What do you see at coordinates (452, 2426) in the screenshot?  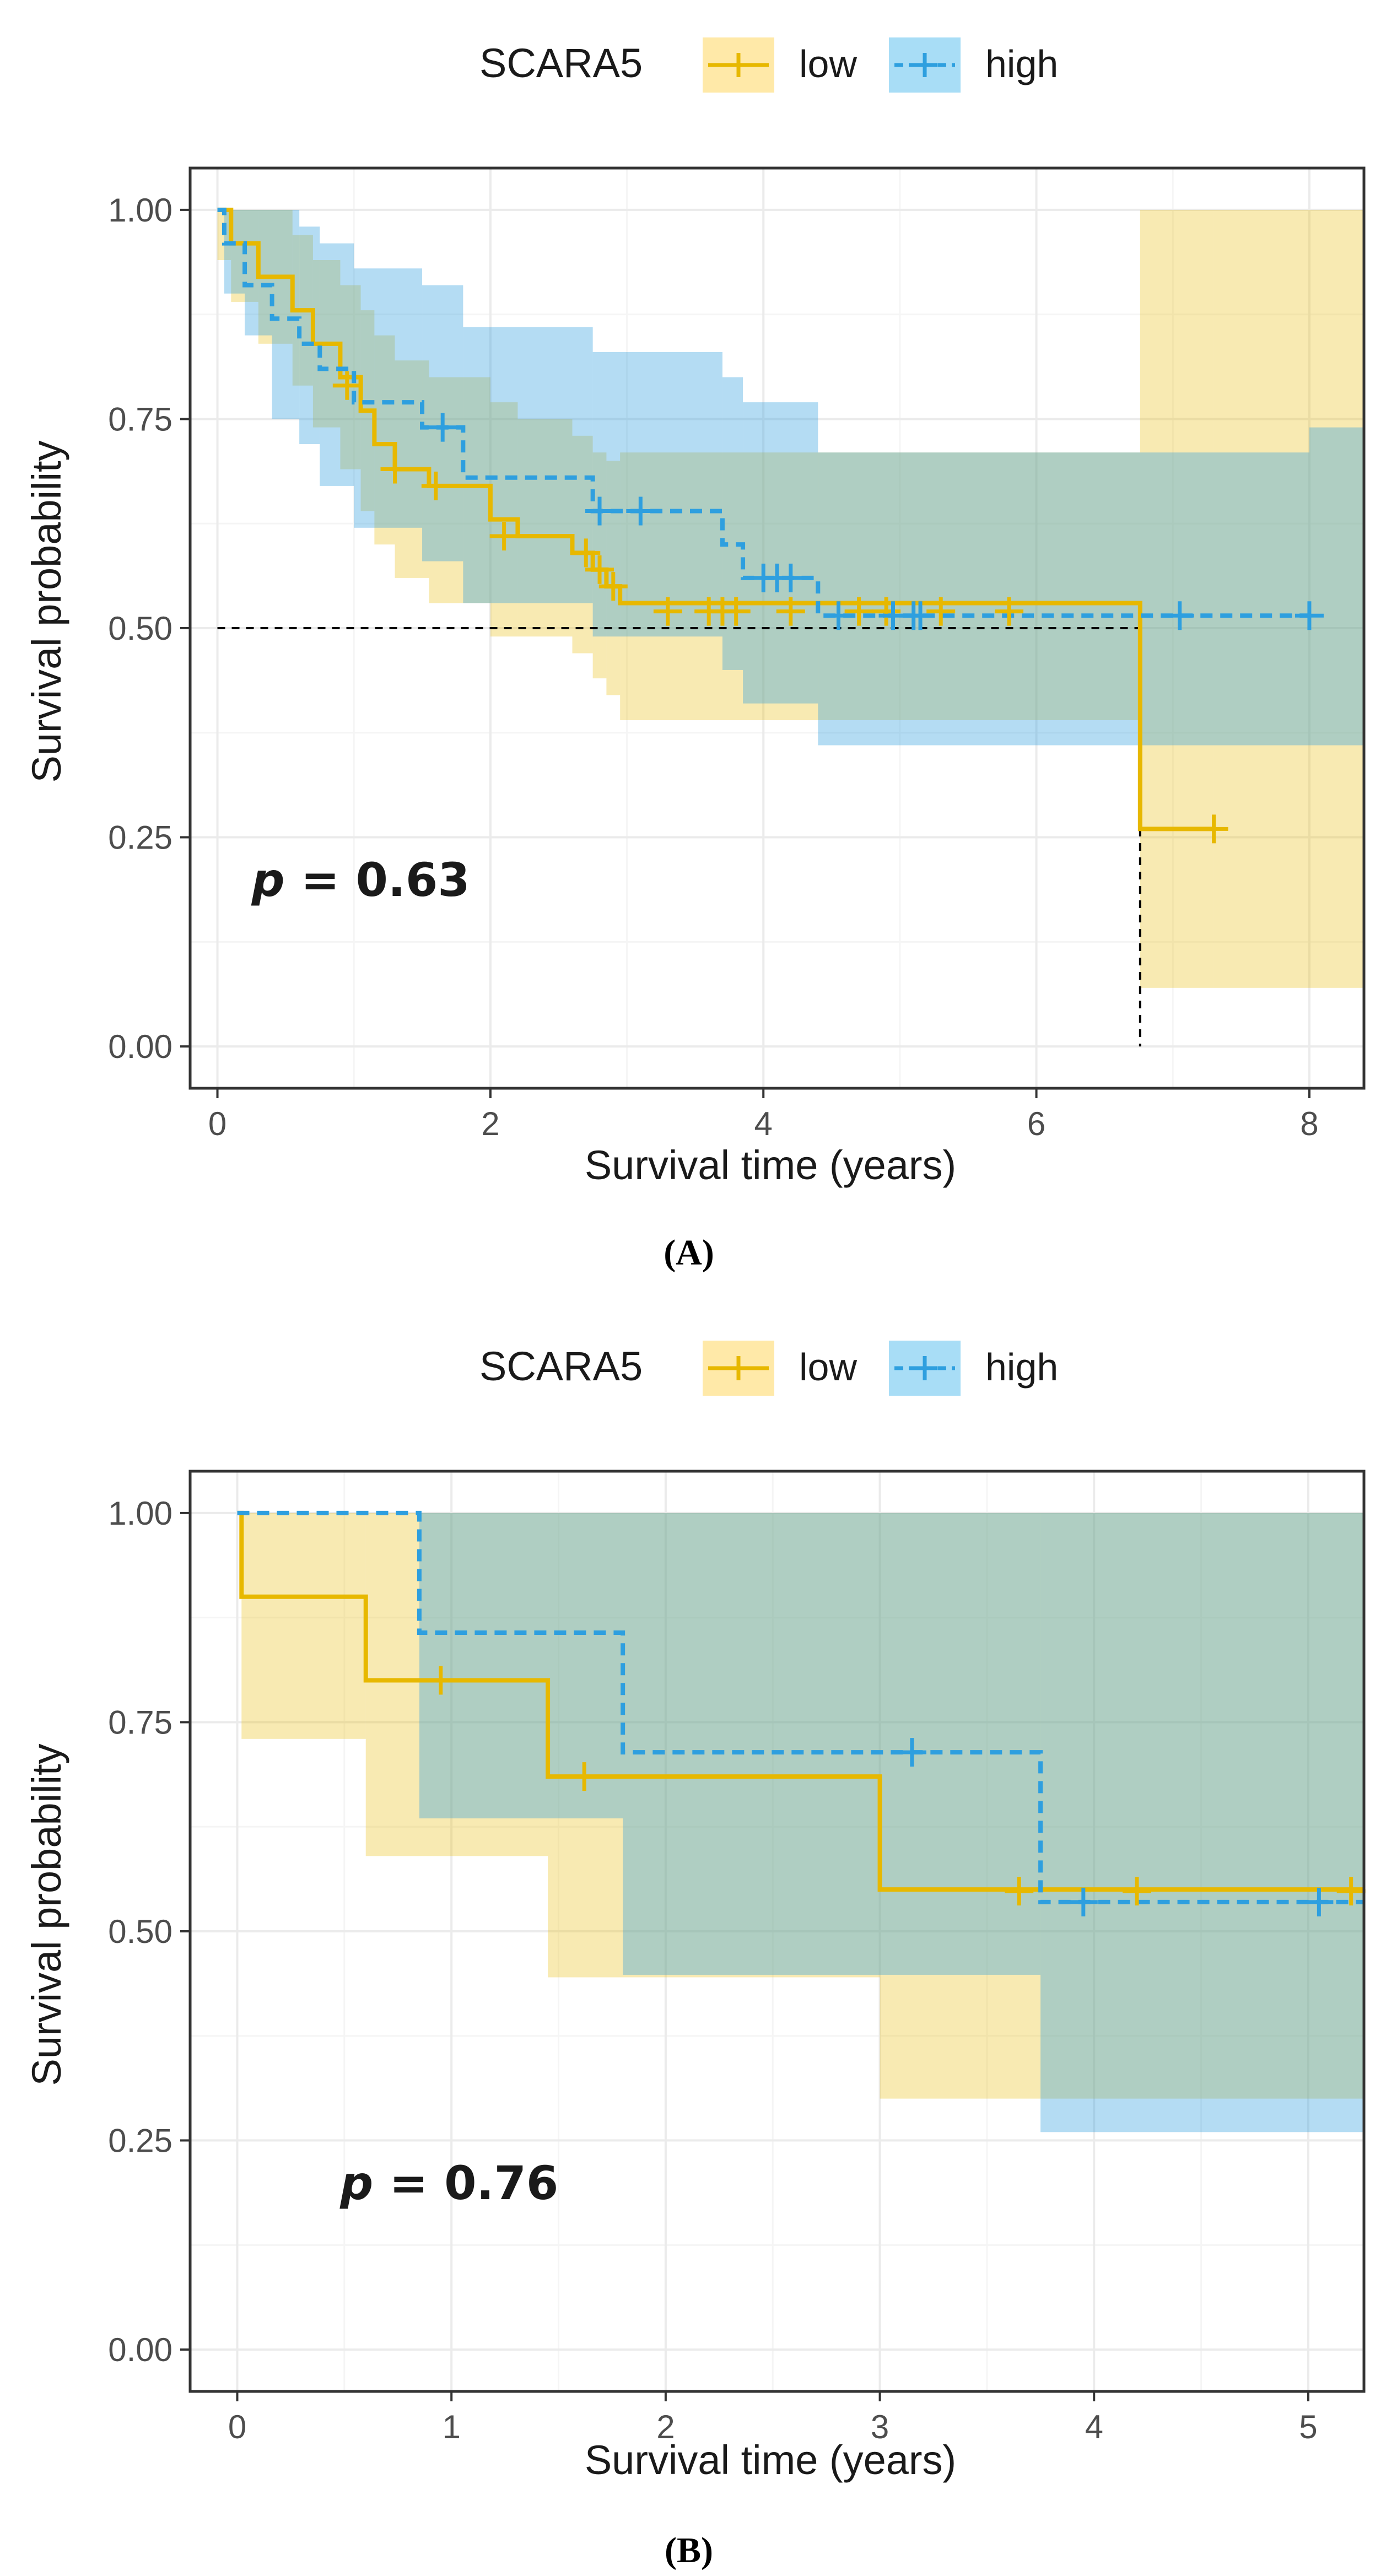 I see `x-tick-label: 1` at bounding box center [452, 2426].